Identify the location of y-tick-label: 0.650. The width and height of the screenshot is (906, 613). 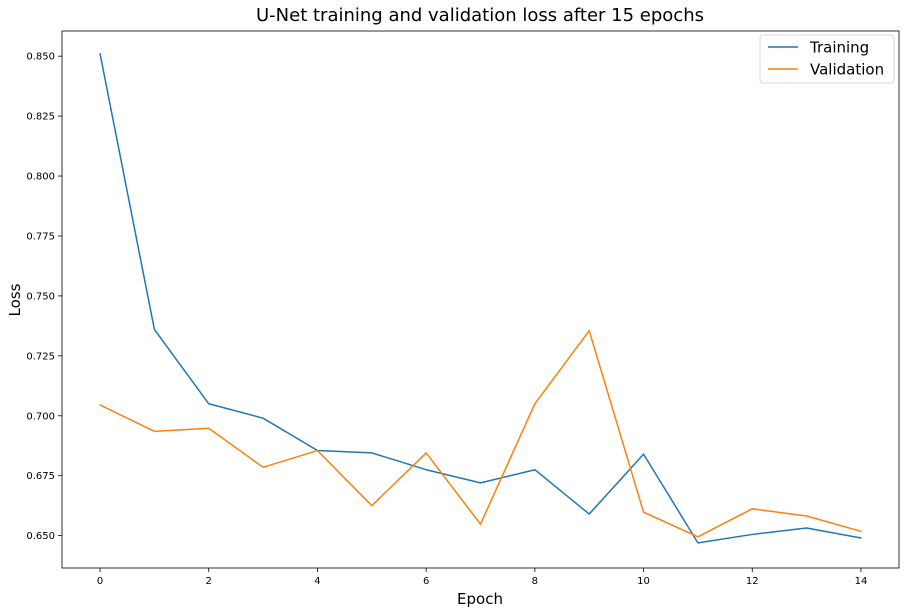
(40, 536).